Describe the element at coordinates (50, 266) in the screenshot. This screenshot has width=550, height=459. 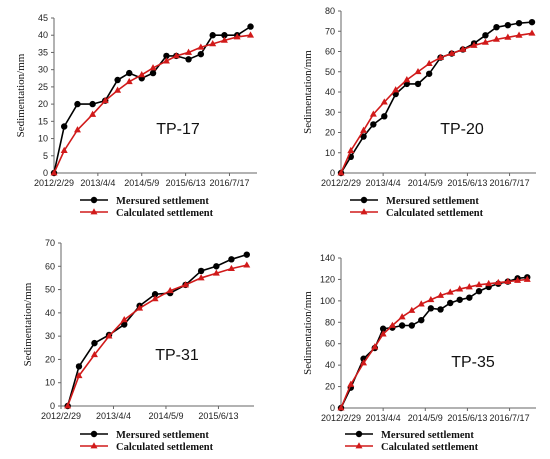
I see `y-tick-label: 60` at that location.